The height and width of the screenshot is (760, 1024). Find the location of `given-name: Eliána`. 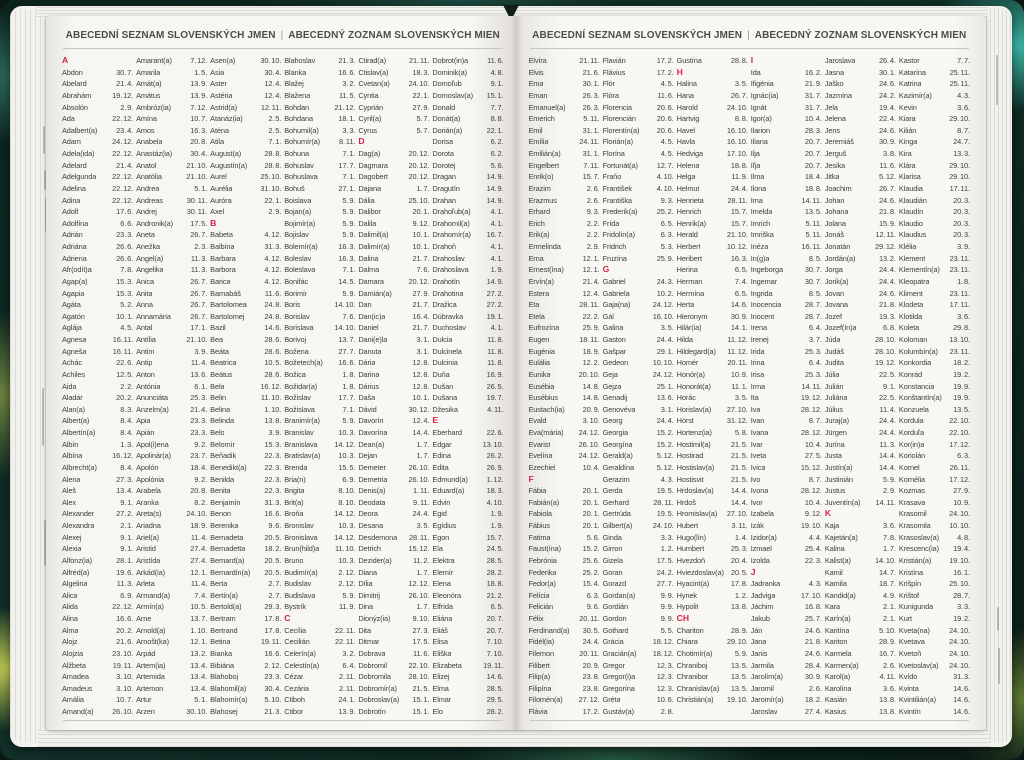

given-name: Eliána is located at coordinates (442, 618).